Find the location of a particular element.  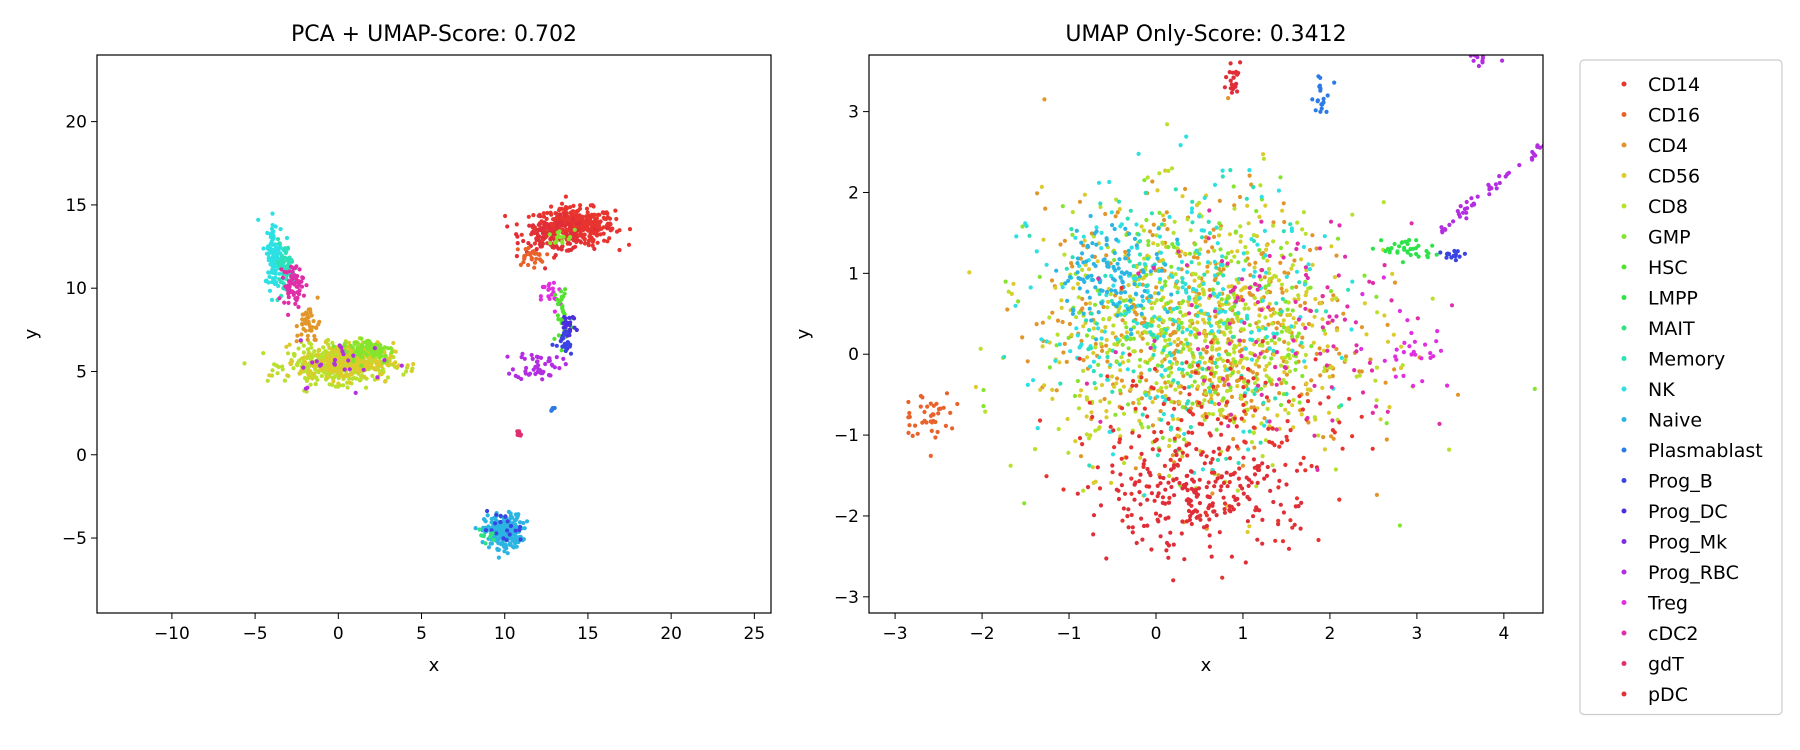

data-point-cd4 is located at coordinates (1283, 203).